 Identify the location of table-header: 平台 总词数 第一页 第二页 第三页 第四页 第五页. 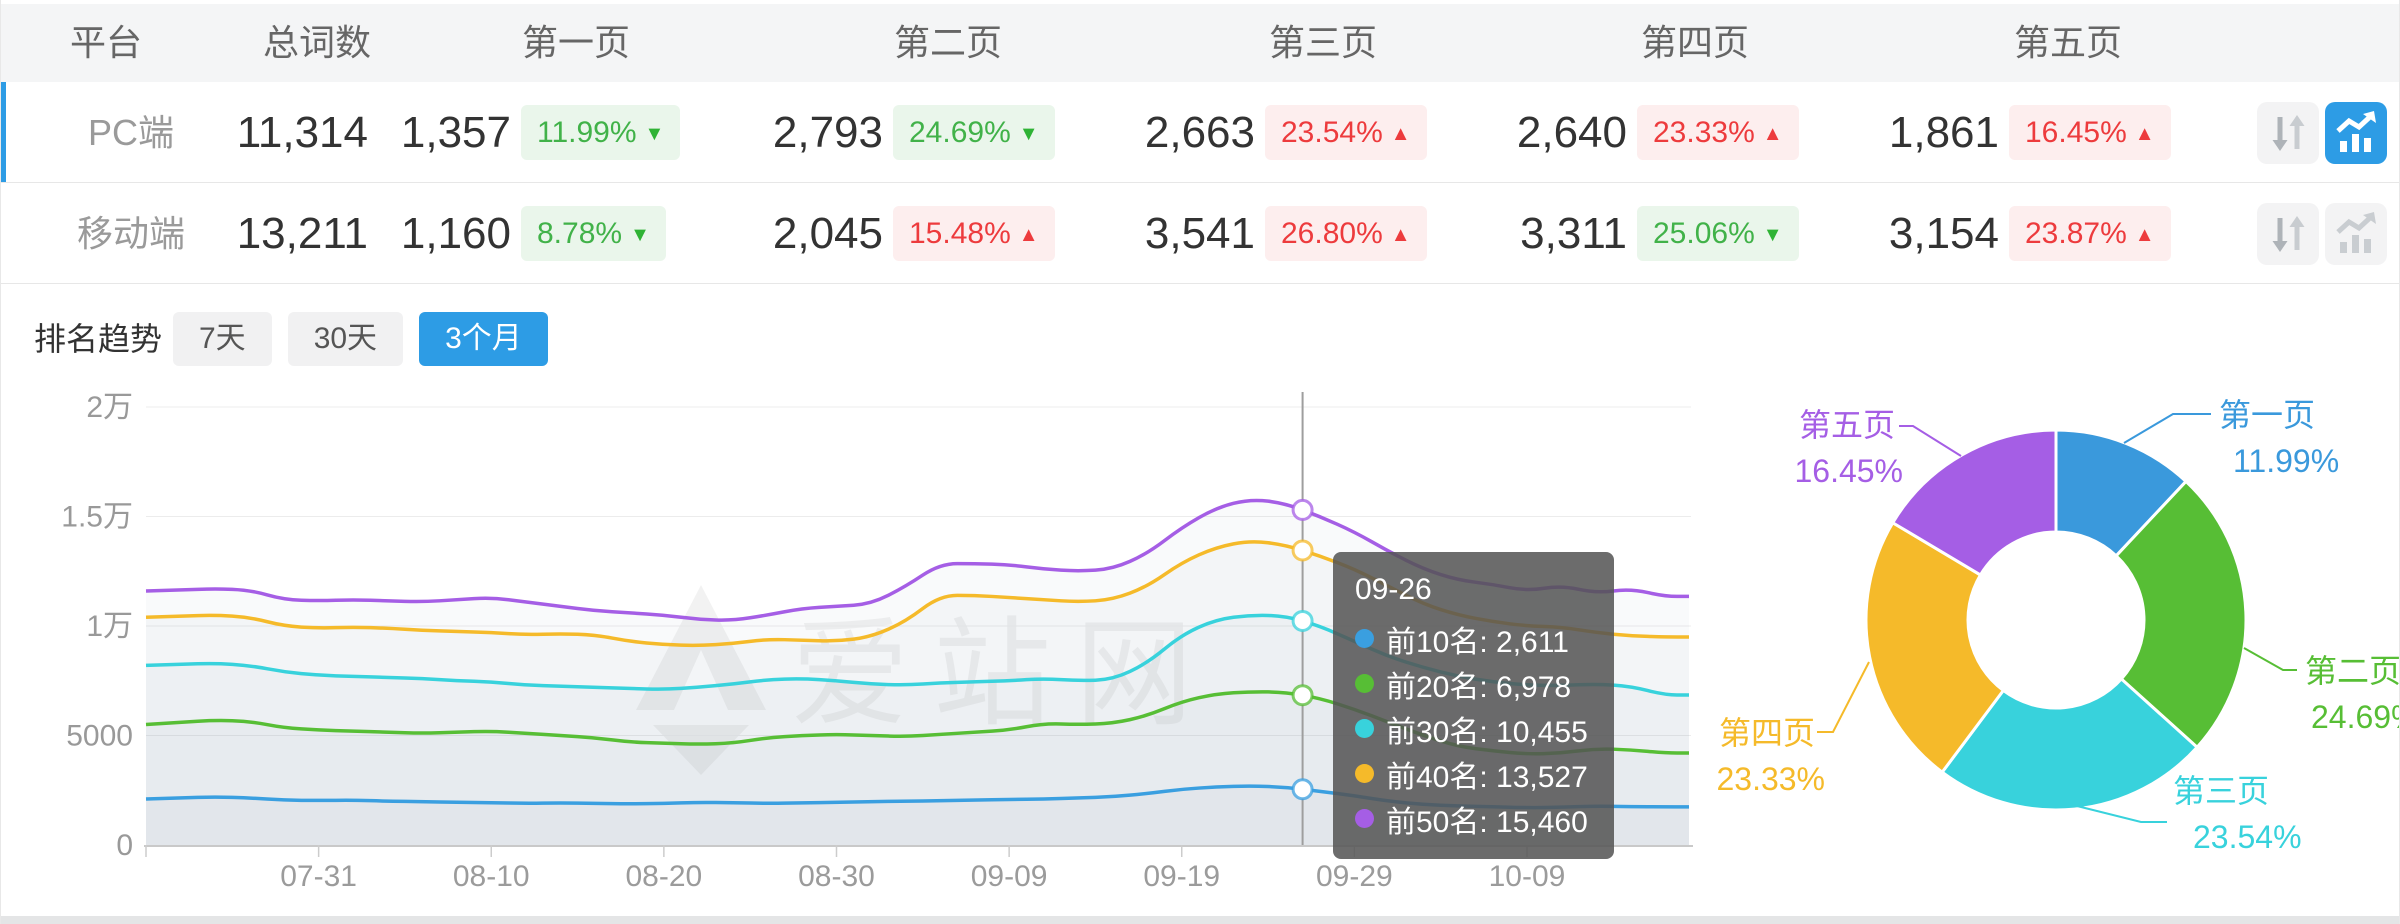
(1200, 43).